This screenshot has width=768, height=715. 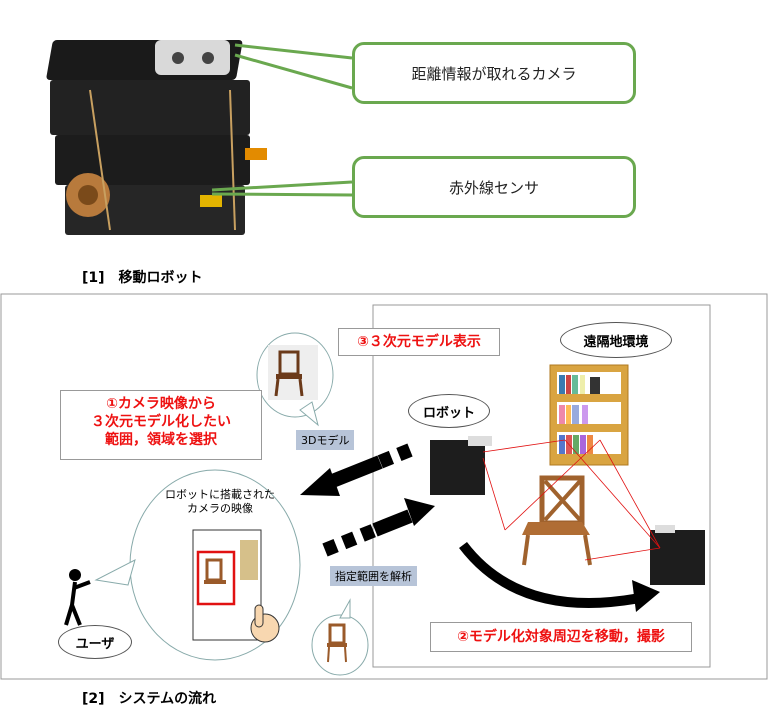 I want to click on callout-ir-text: 赤外線センサ, so click(x=493, y=187).